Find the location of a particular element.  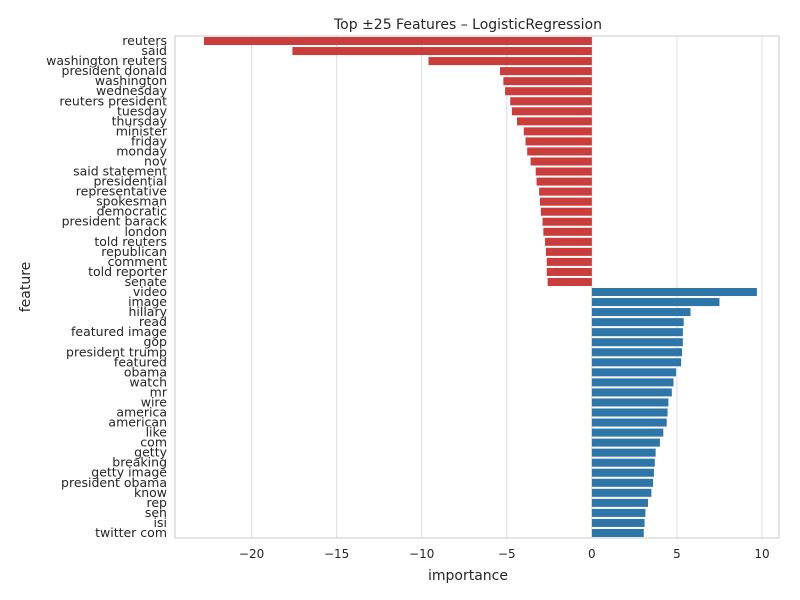

y-tick-label: gop is located at coordinates (155, 341).